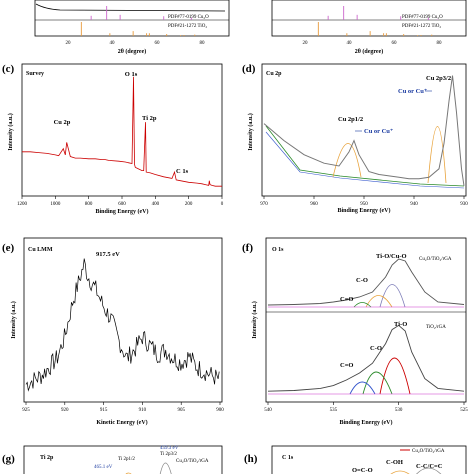 The width and height of the screenshot is (474, 474). I want to click on panel-b-frame, so click(369, 18).